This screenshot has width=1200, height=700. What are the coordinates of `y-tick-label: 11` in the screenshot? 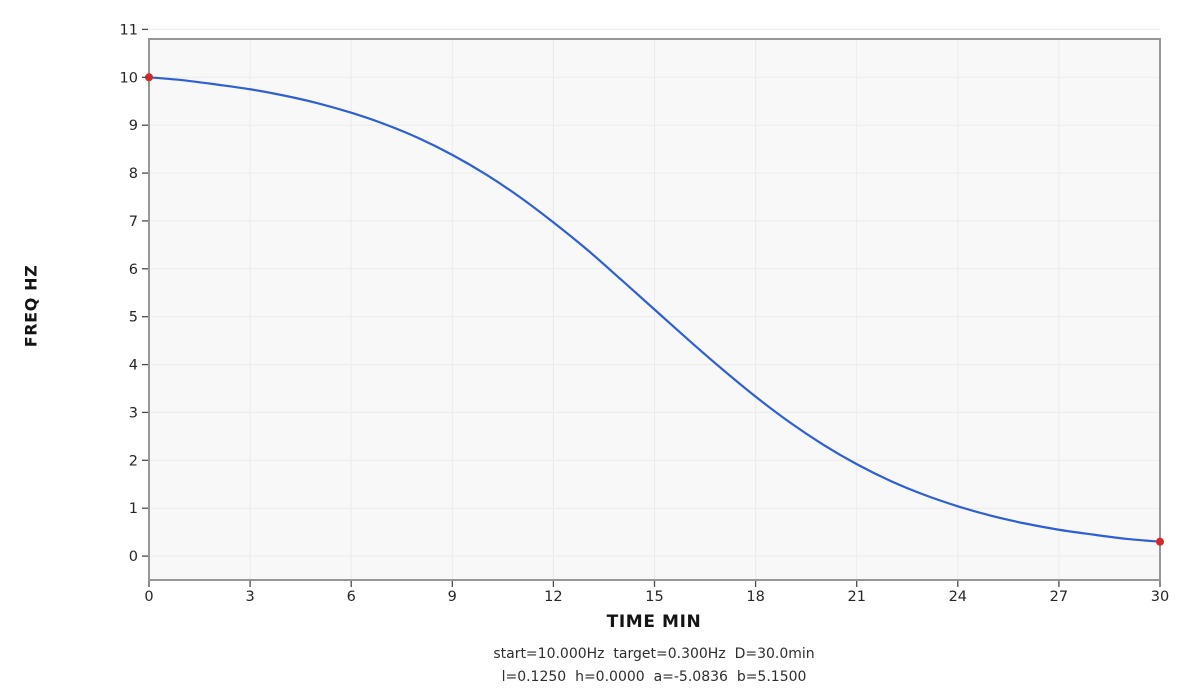 It's located at (129, 30).